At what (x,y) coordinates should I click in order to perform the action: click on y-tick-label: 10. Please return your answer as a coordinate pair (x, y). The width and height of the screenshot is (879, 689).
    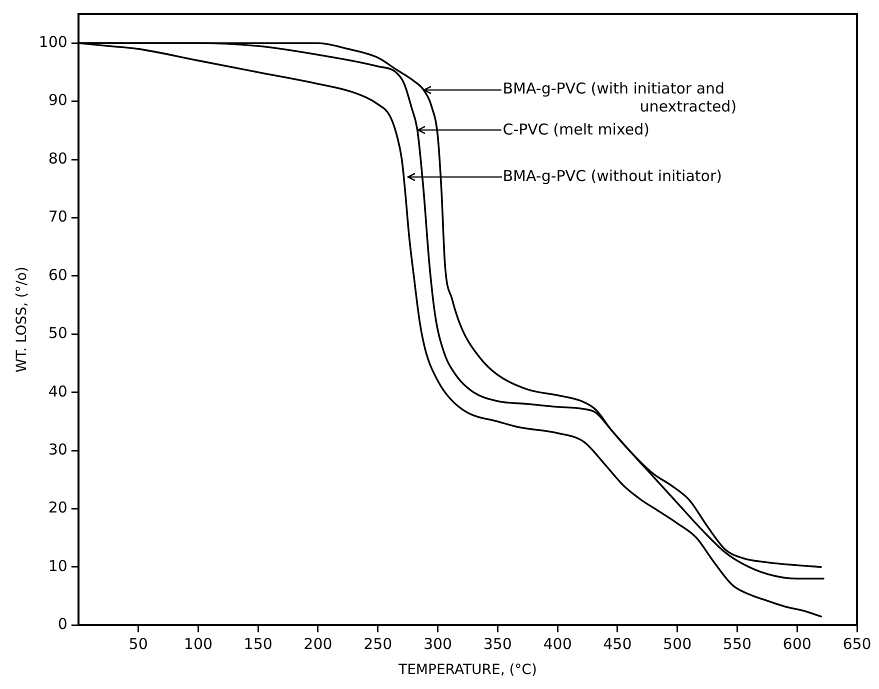
    Looking at the image, I should click on (58, 565).